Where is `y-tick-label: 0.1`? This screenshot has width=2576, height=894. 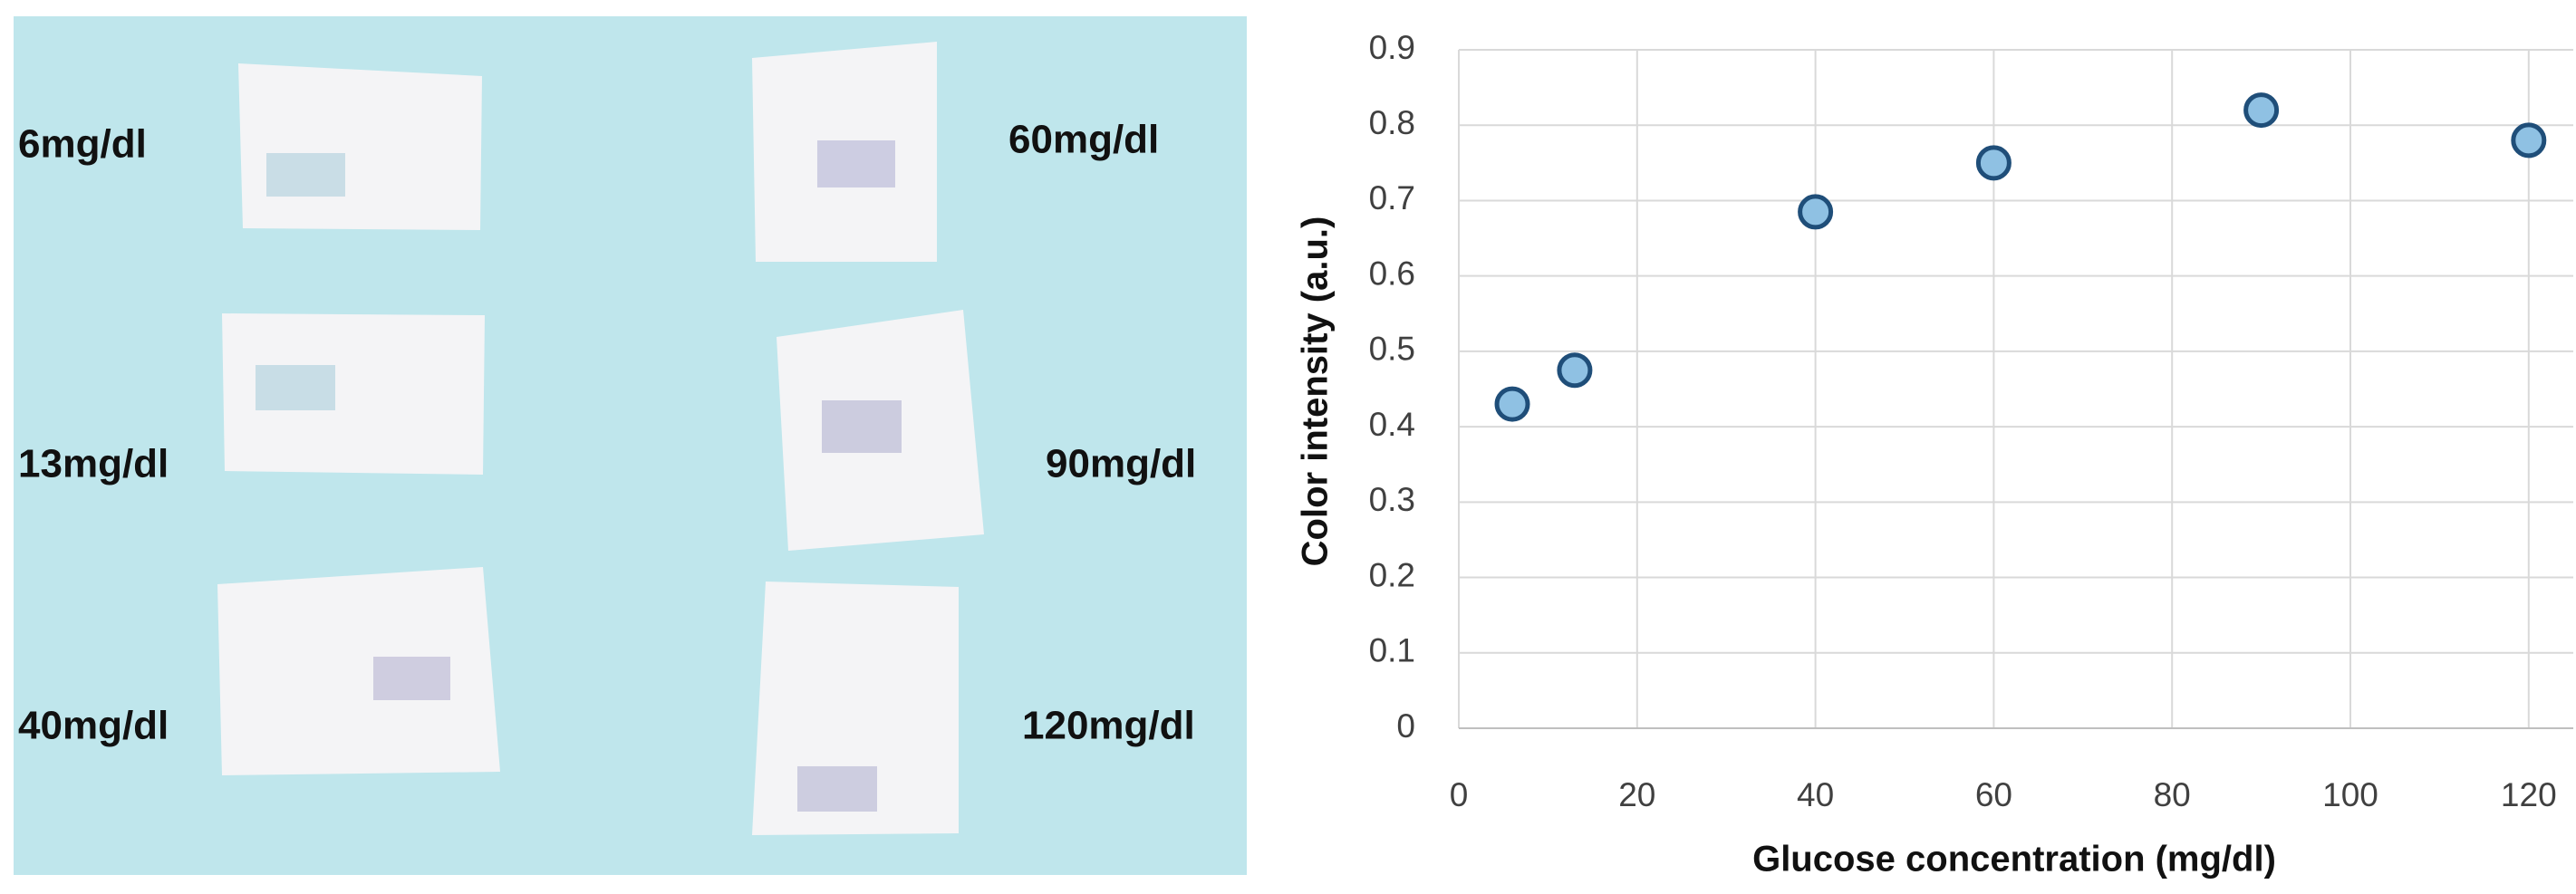
y-tick-label: 0.1 is located at coordinates (1392, 650).